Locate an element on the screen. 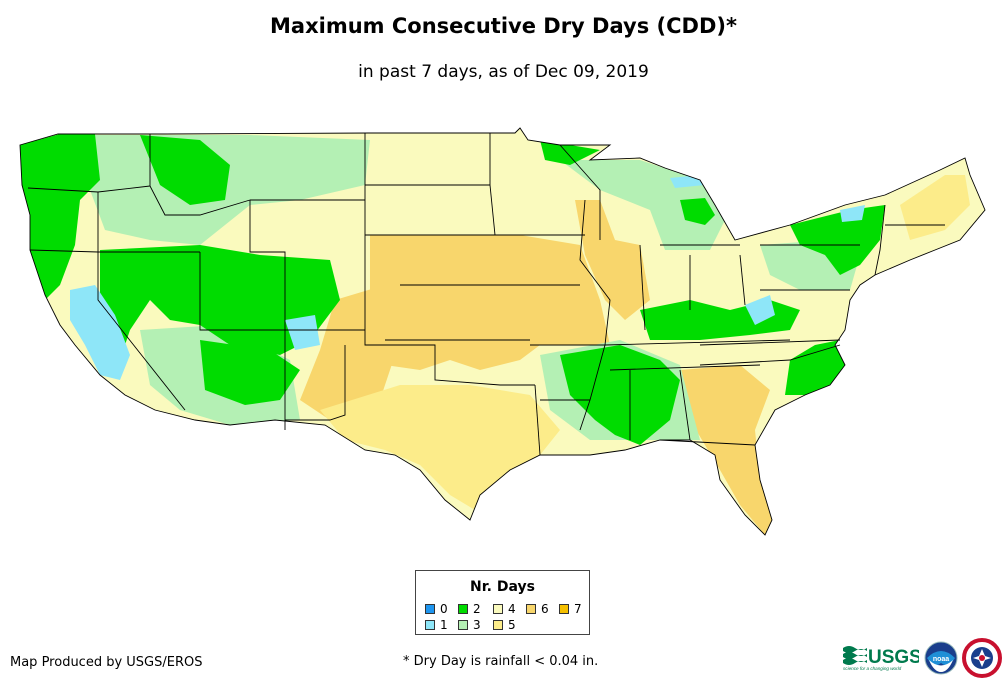  border-il-in is located at coordinates (642, 287).